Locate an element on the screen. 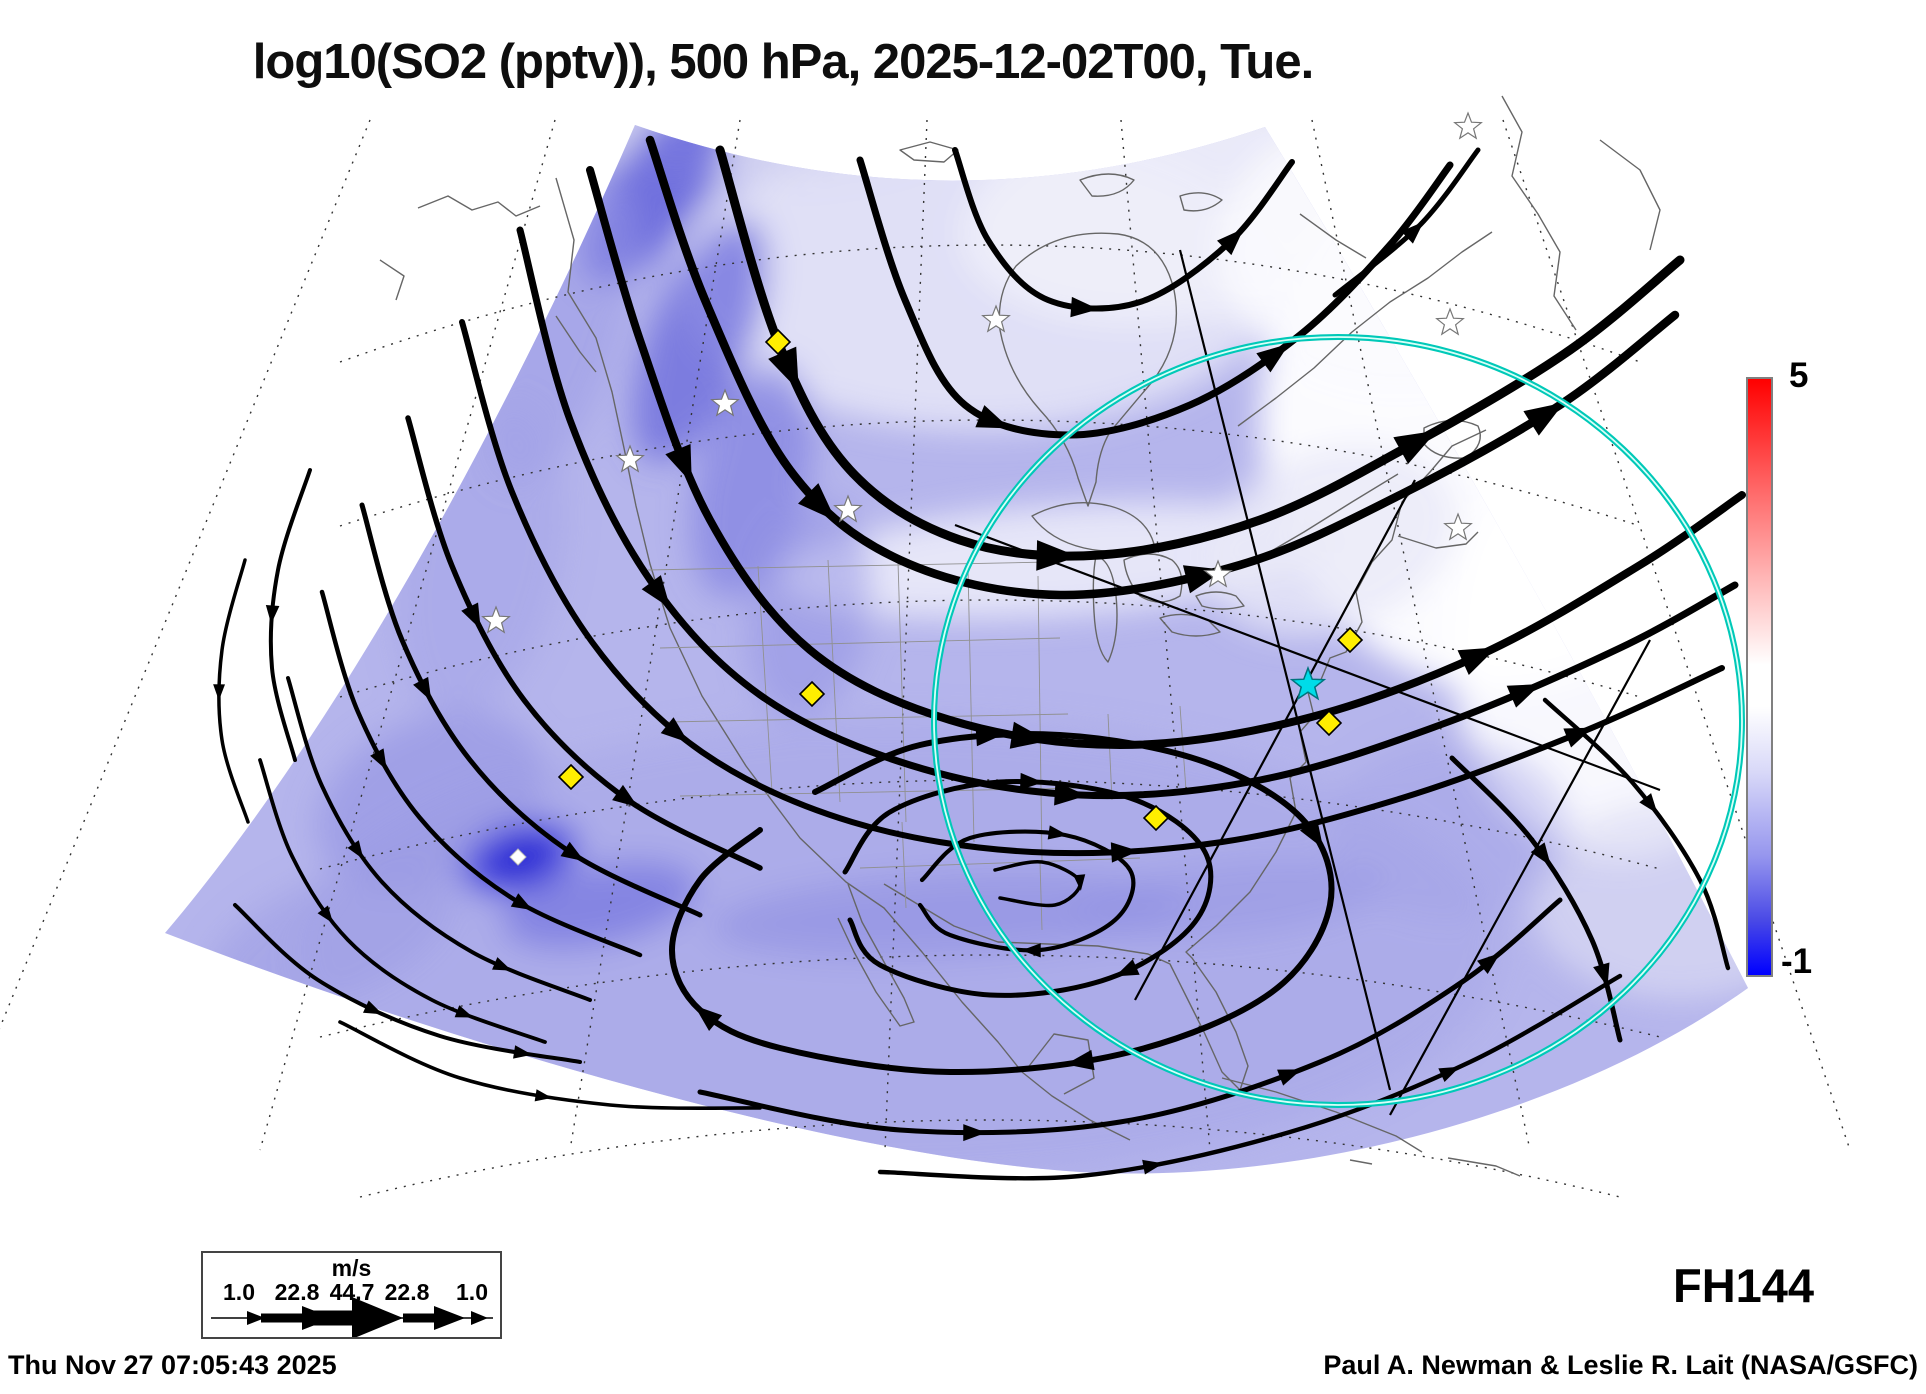  legend-value-3: 22.8 is located at coordinates (407, 1292).